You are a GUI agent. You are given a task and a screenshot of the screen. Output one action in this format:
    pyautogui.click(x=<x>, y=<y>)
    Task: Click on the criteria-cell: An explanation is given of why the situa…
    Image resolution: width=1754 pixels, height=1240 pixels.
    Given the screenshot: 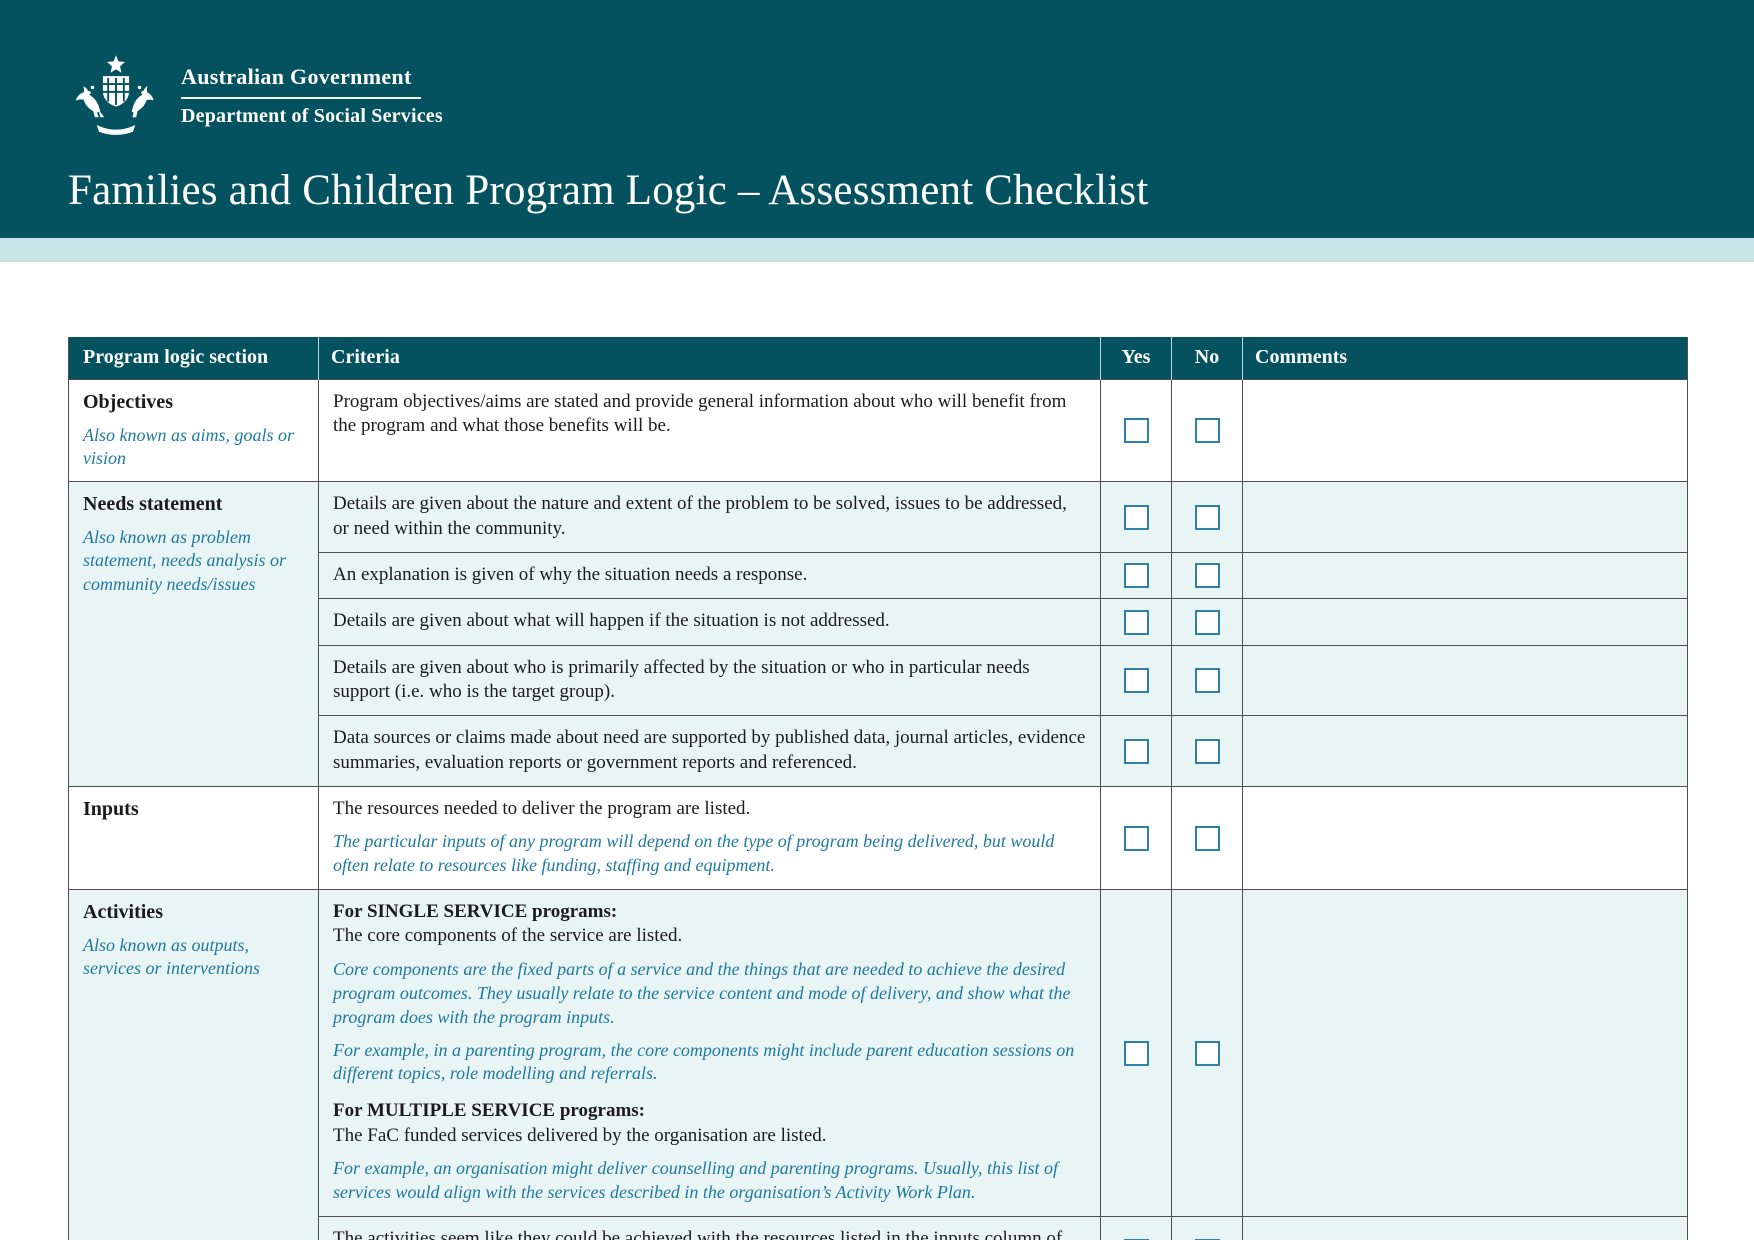 What is the action you would take?
    pyautogui.click(x=709, y=575)
    